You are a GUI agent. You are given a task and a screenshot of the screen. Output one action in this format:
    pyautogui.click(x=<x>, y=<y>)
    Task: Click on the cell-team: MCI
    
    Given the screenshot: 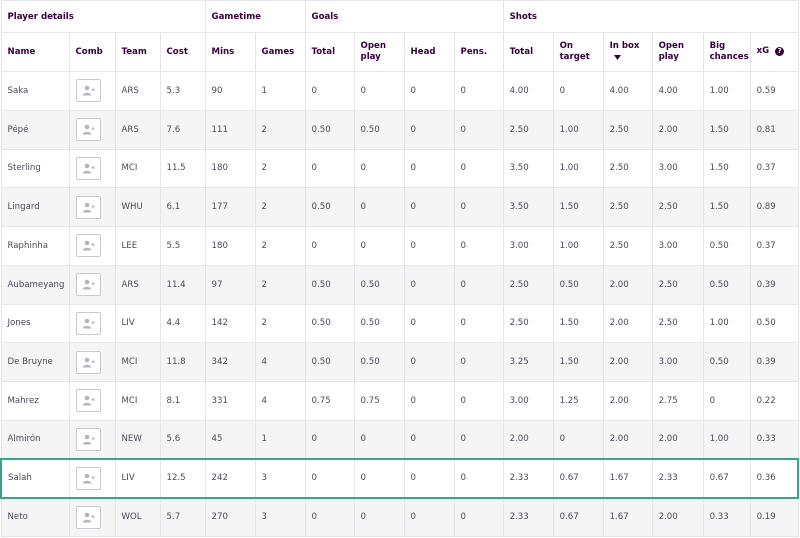 What is the action you would take?
    pyautogui.click(x=137, y=362)
    